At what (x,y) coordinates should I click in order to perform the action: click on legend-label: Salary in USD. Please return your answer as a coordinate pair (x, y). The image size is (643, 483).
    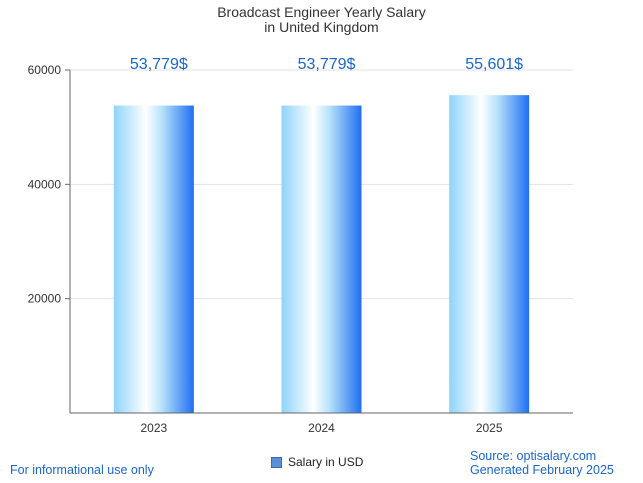
    Looking at the image, I should click on (326, 462).